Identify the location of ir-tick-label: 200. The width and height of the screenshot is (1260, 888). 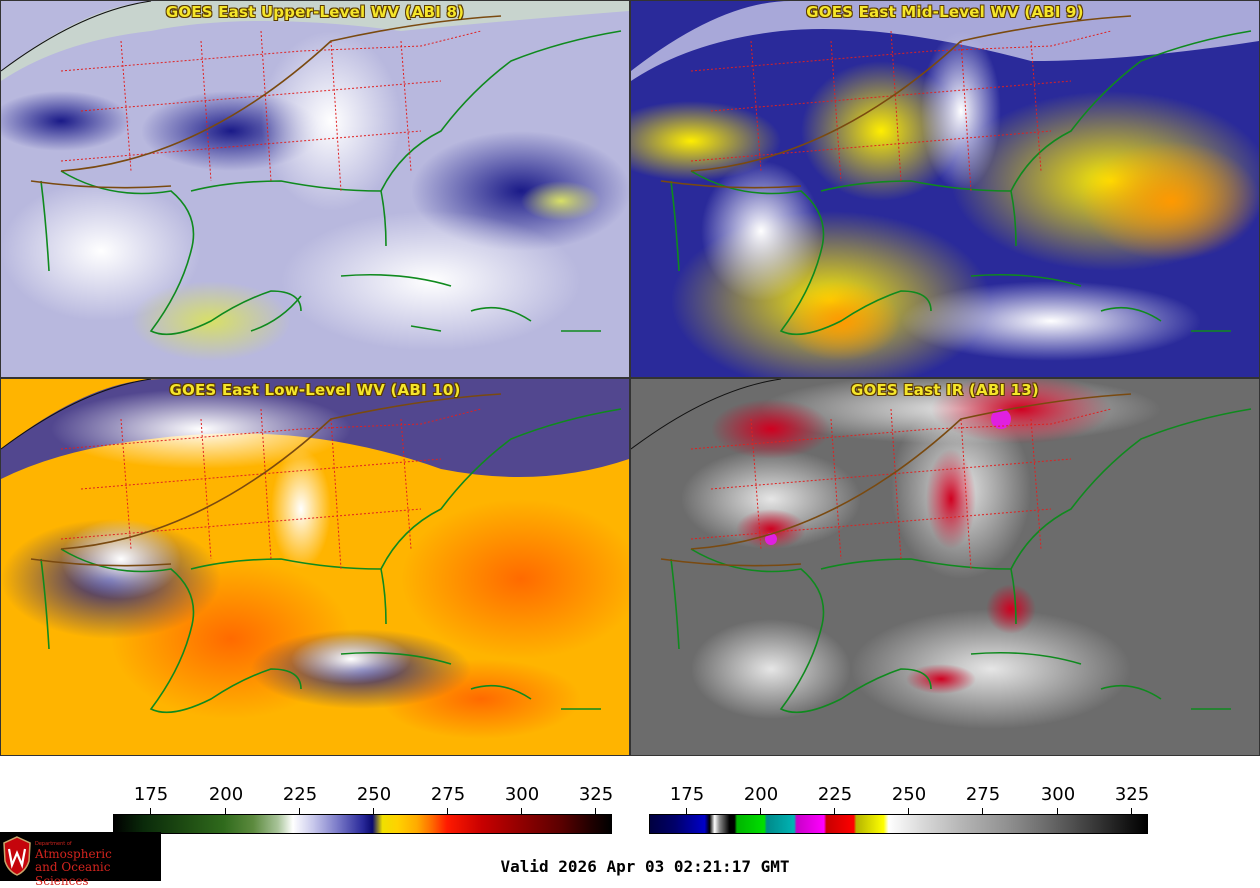
(761, 794).